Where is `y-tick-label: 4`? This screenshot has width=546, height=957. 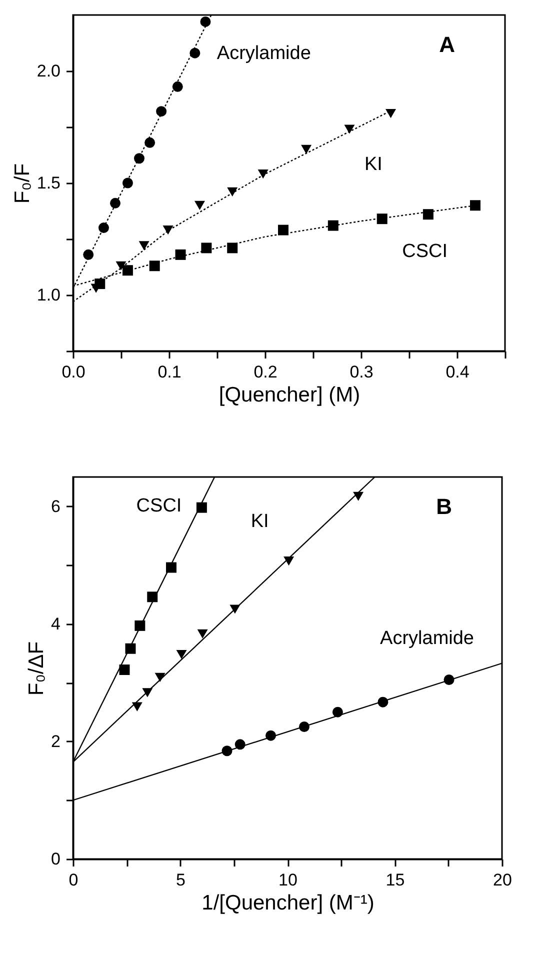 y-tick-label: 4 is located at coordinates (55, 624).